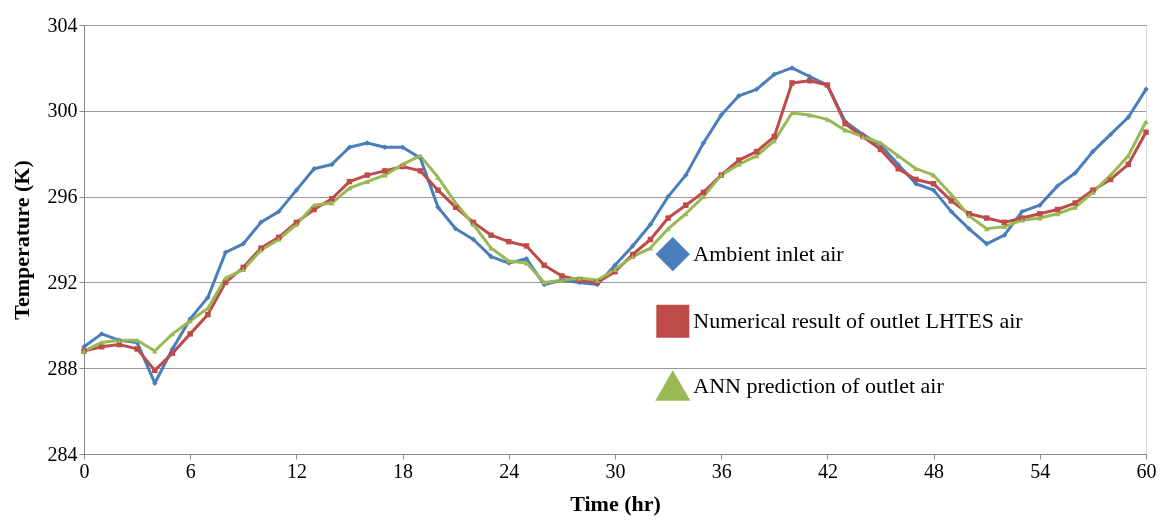 The height and width of the screenshot is (524, 1176). I want to click on y-tick-label: 292, so click(62, 281).